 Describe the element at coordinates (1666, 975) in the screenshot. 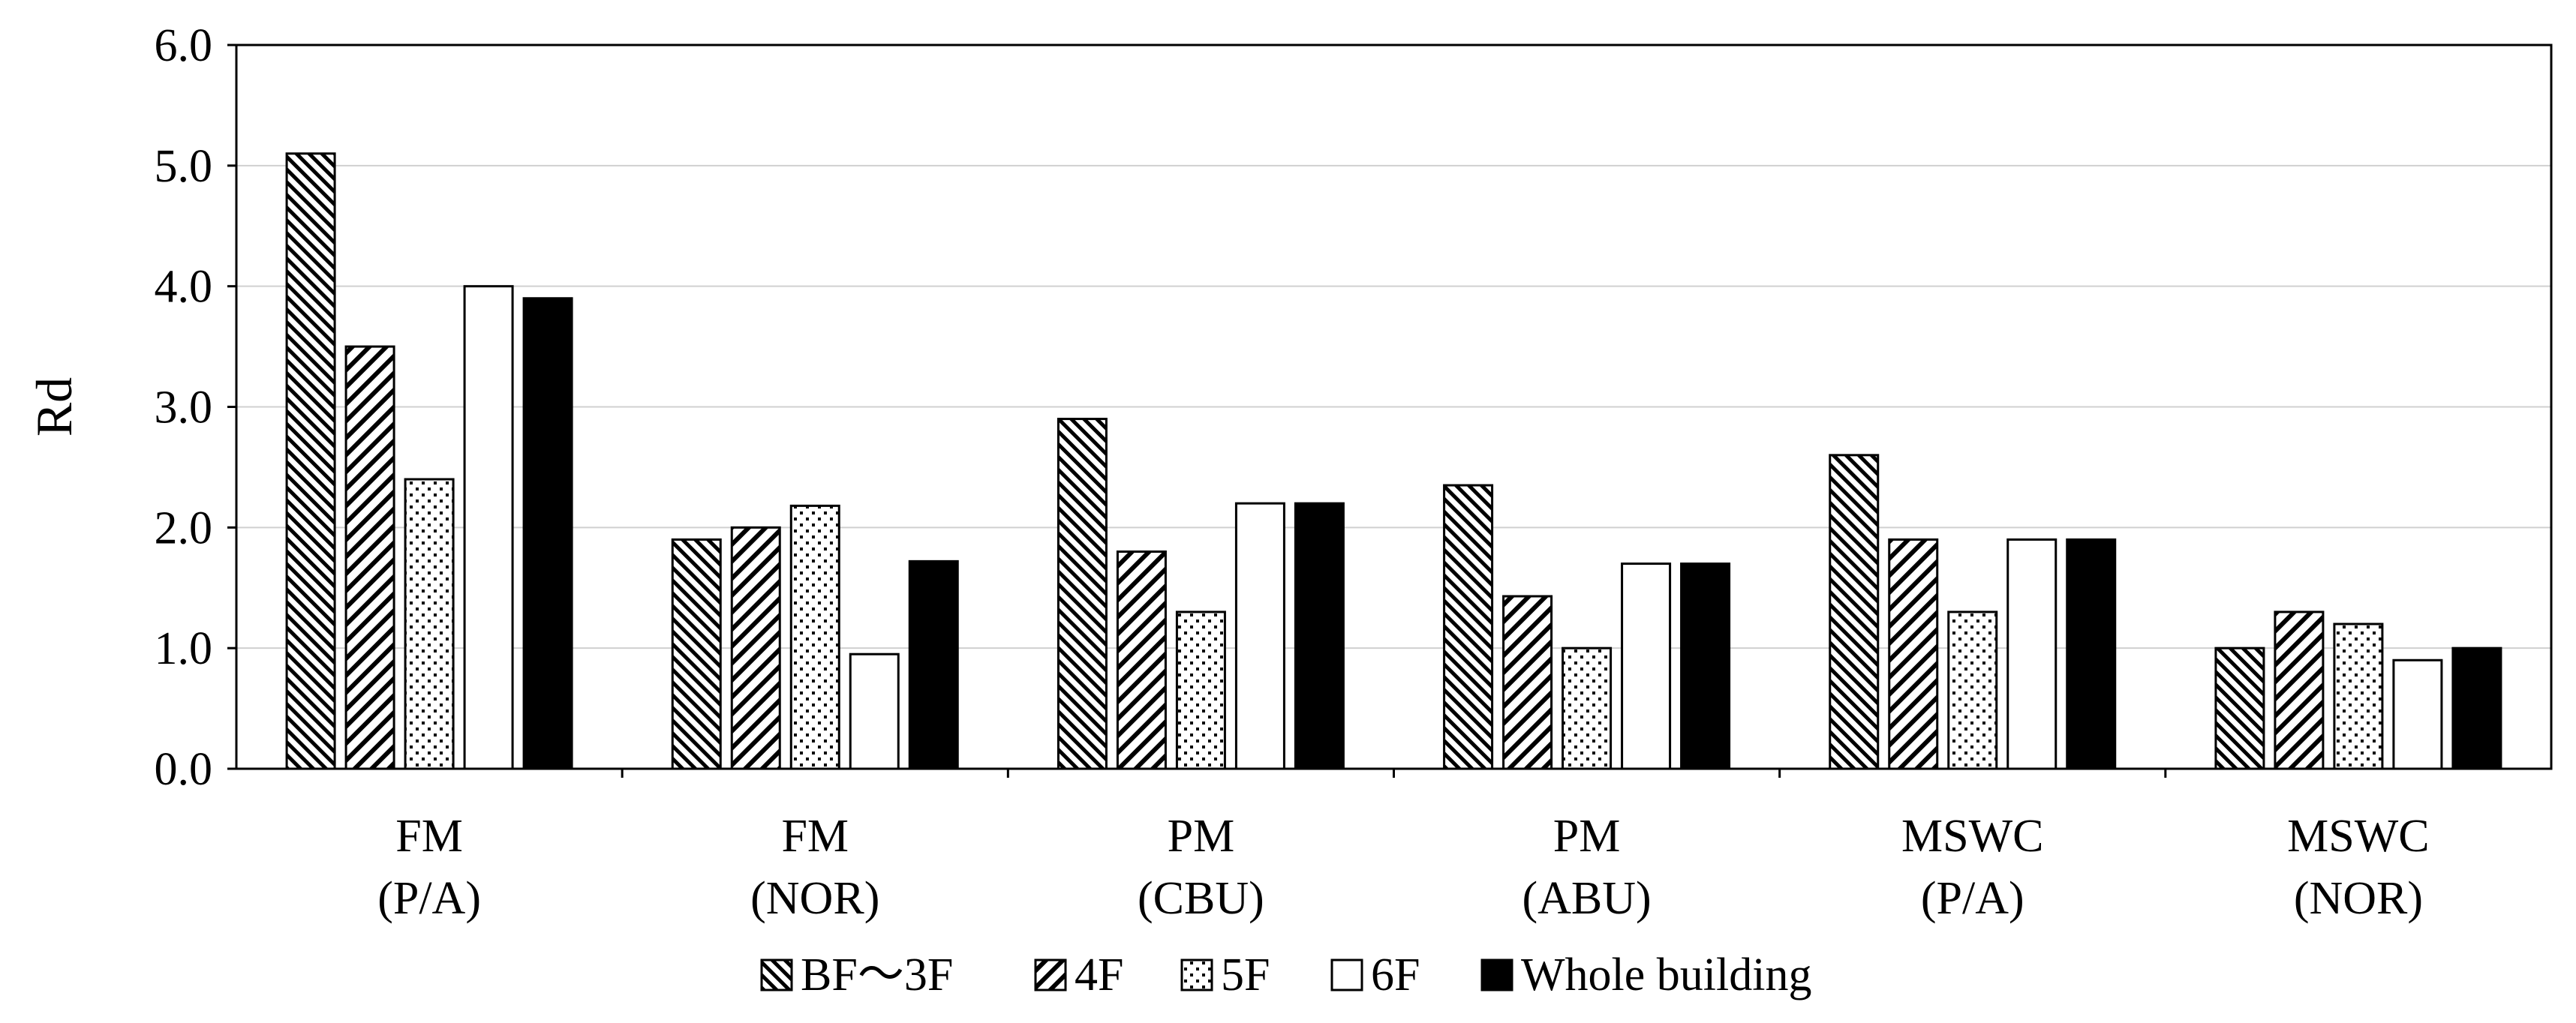

I see `legend-label: Whole building` at that location.